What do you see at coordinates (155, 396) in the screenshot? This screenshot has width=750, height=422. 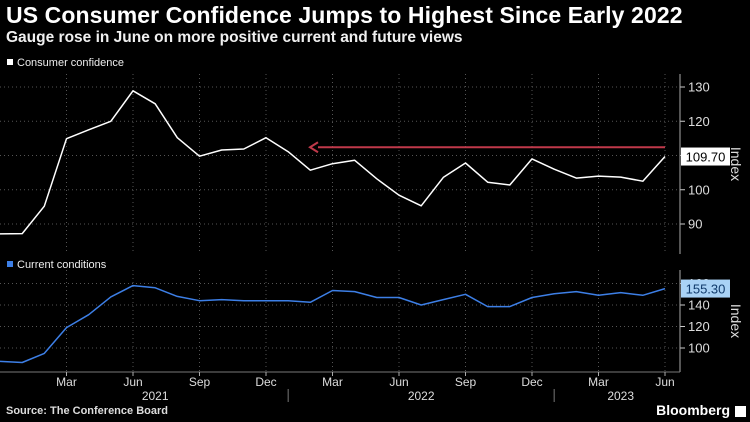 I see `year-label: 2021` at bounding box center [155, 396].